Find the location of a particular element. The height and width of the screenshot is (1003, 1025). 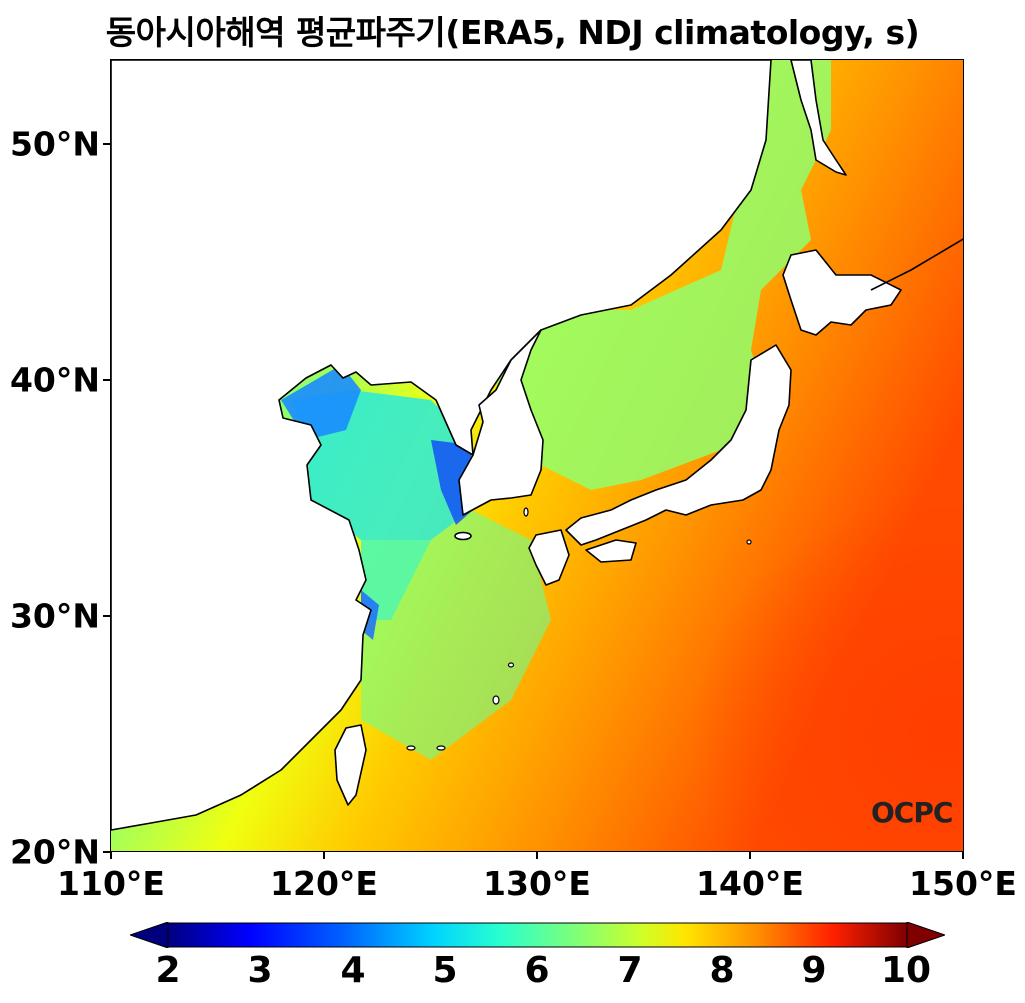

colorbar is located at coordinates (537, 935).